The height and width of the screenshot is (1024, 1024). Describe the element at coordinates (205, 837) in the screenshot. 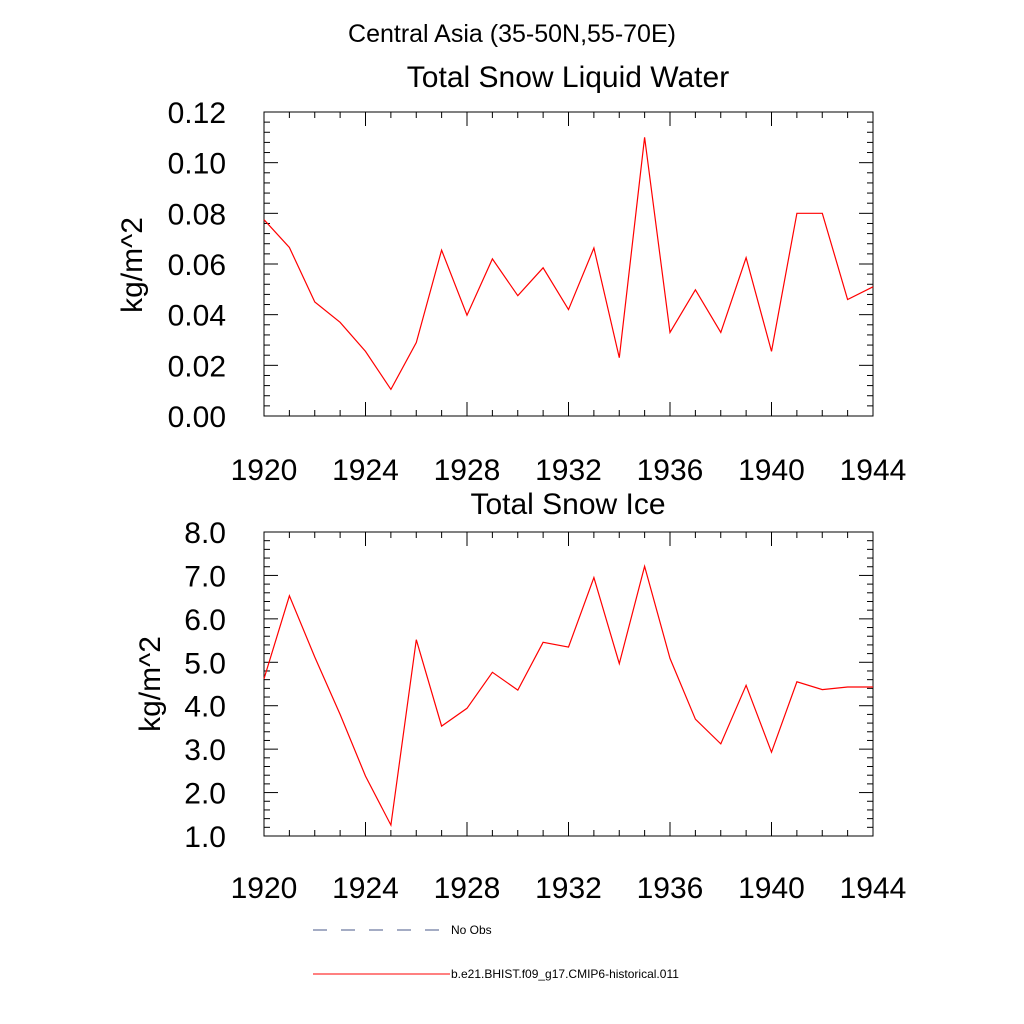

I see `y-tick-label: 1.0` at that location.